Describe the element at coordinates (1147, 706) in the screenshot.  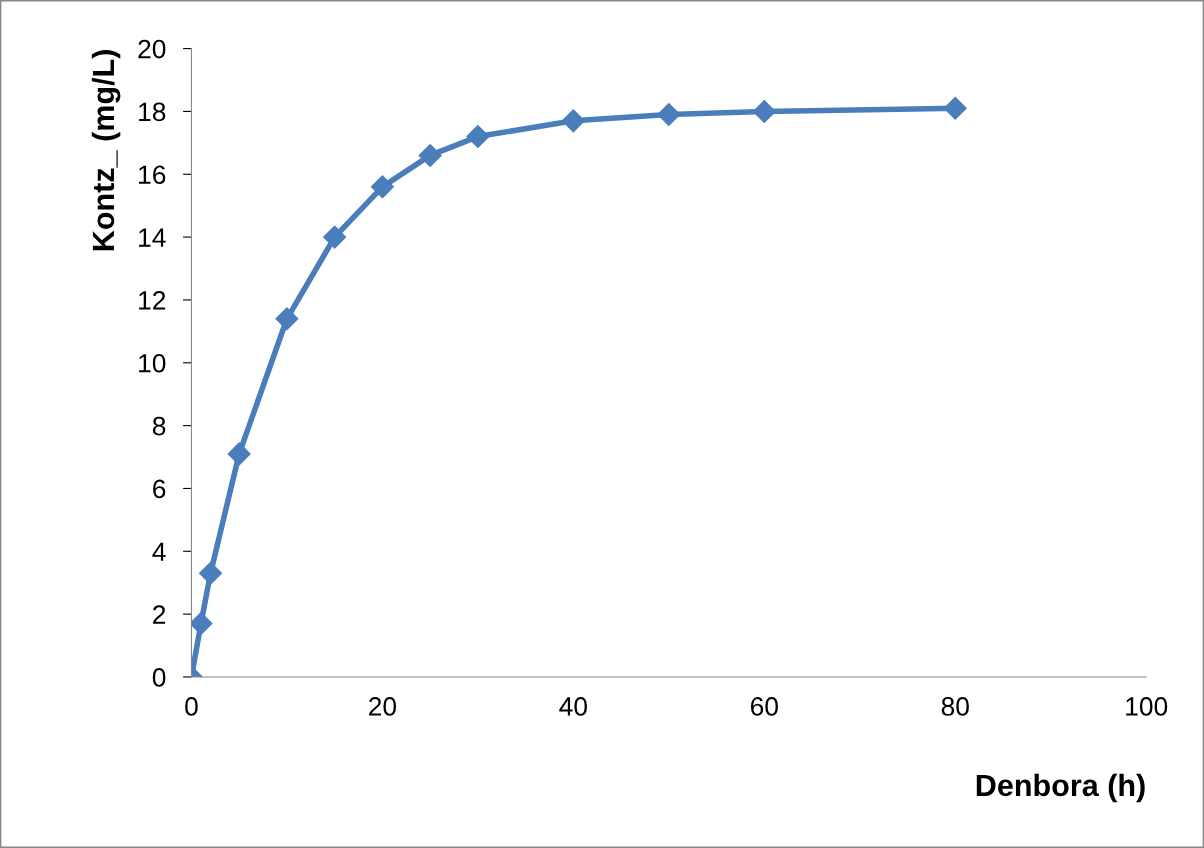
I see `x-tick-label: 100` at that location.